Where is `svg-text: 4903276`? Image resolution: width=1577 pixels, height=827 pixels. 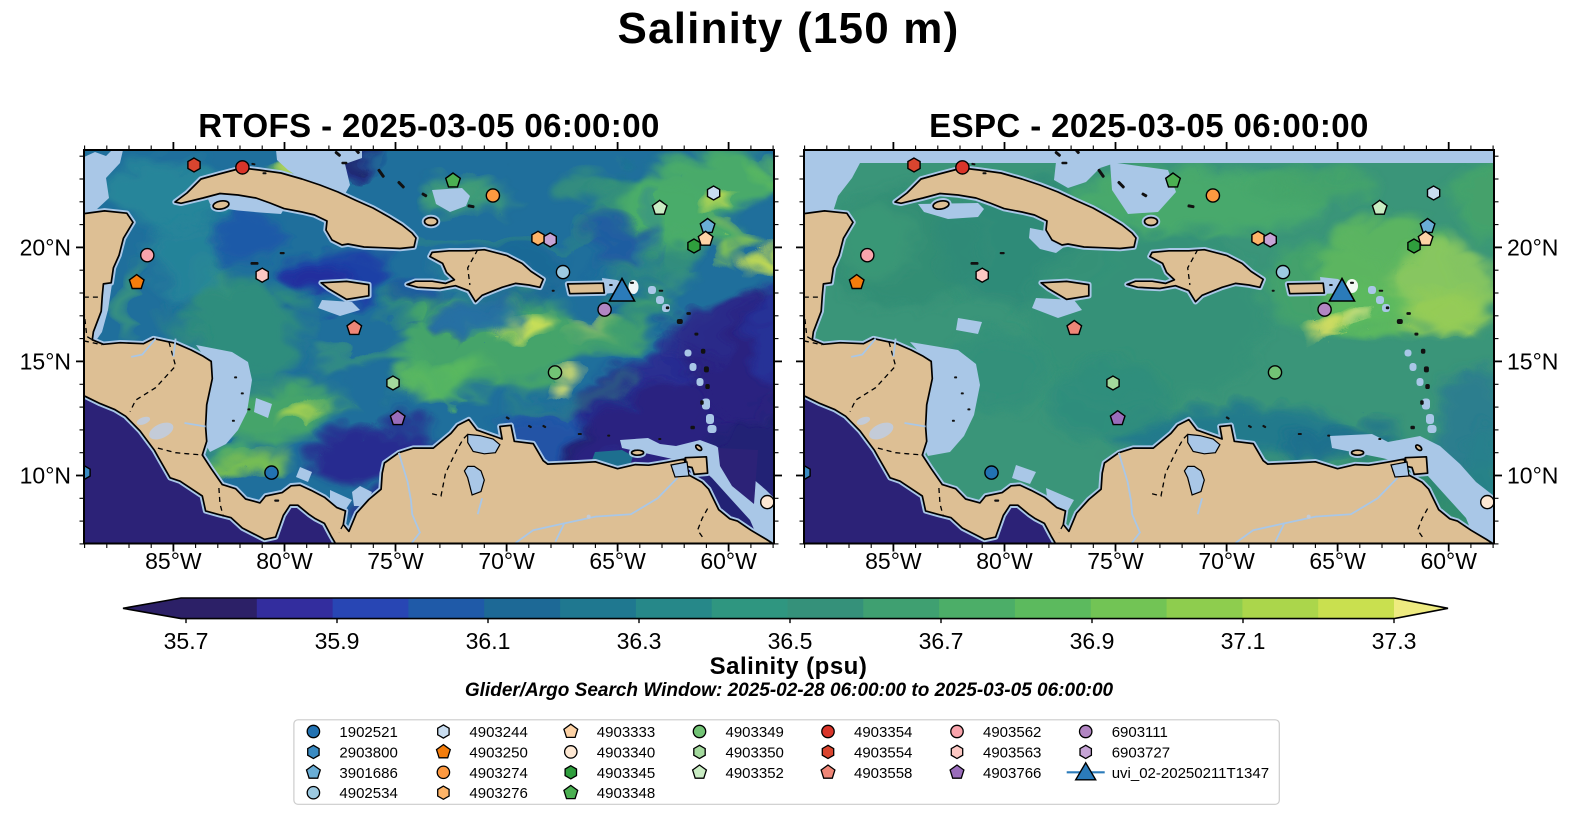 svg-text: 4903276 is located at coordinates (498, 793).